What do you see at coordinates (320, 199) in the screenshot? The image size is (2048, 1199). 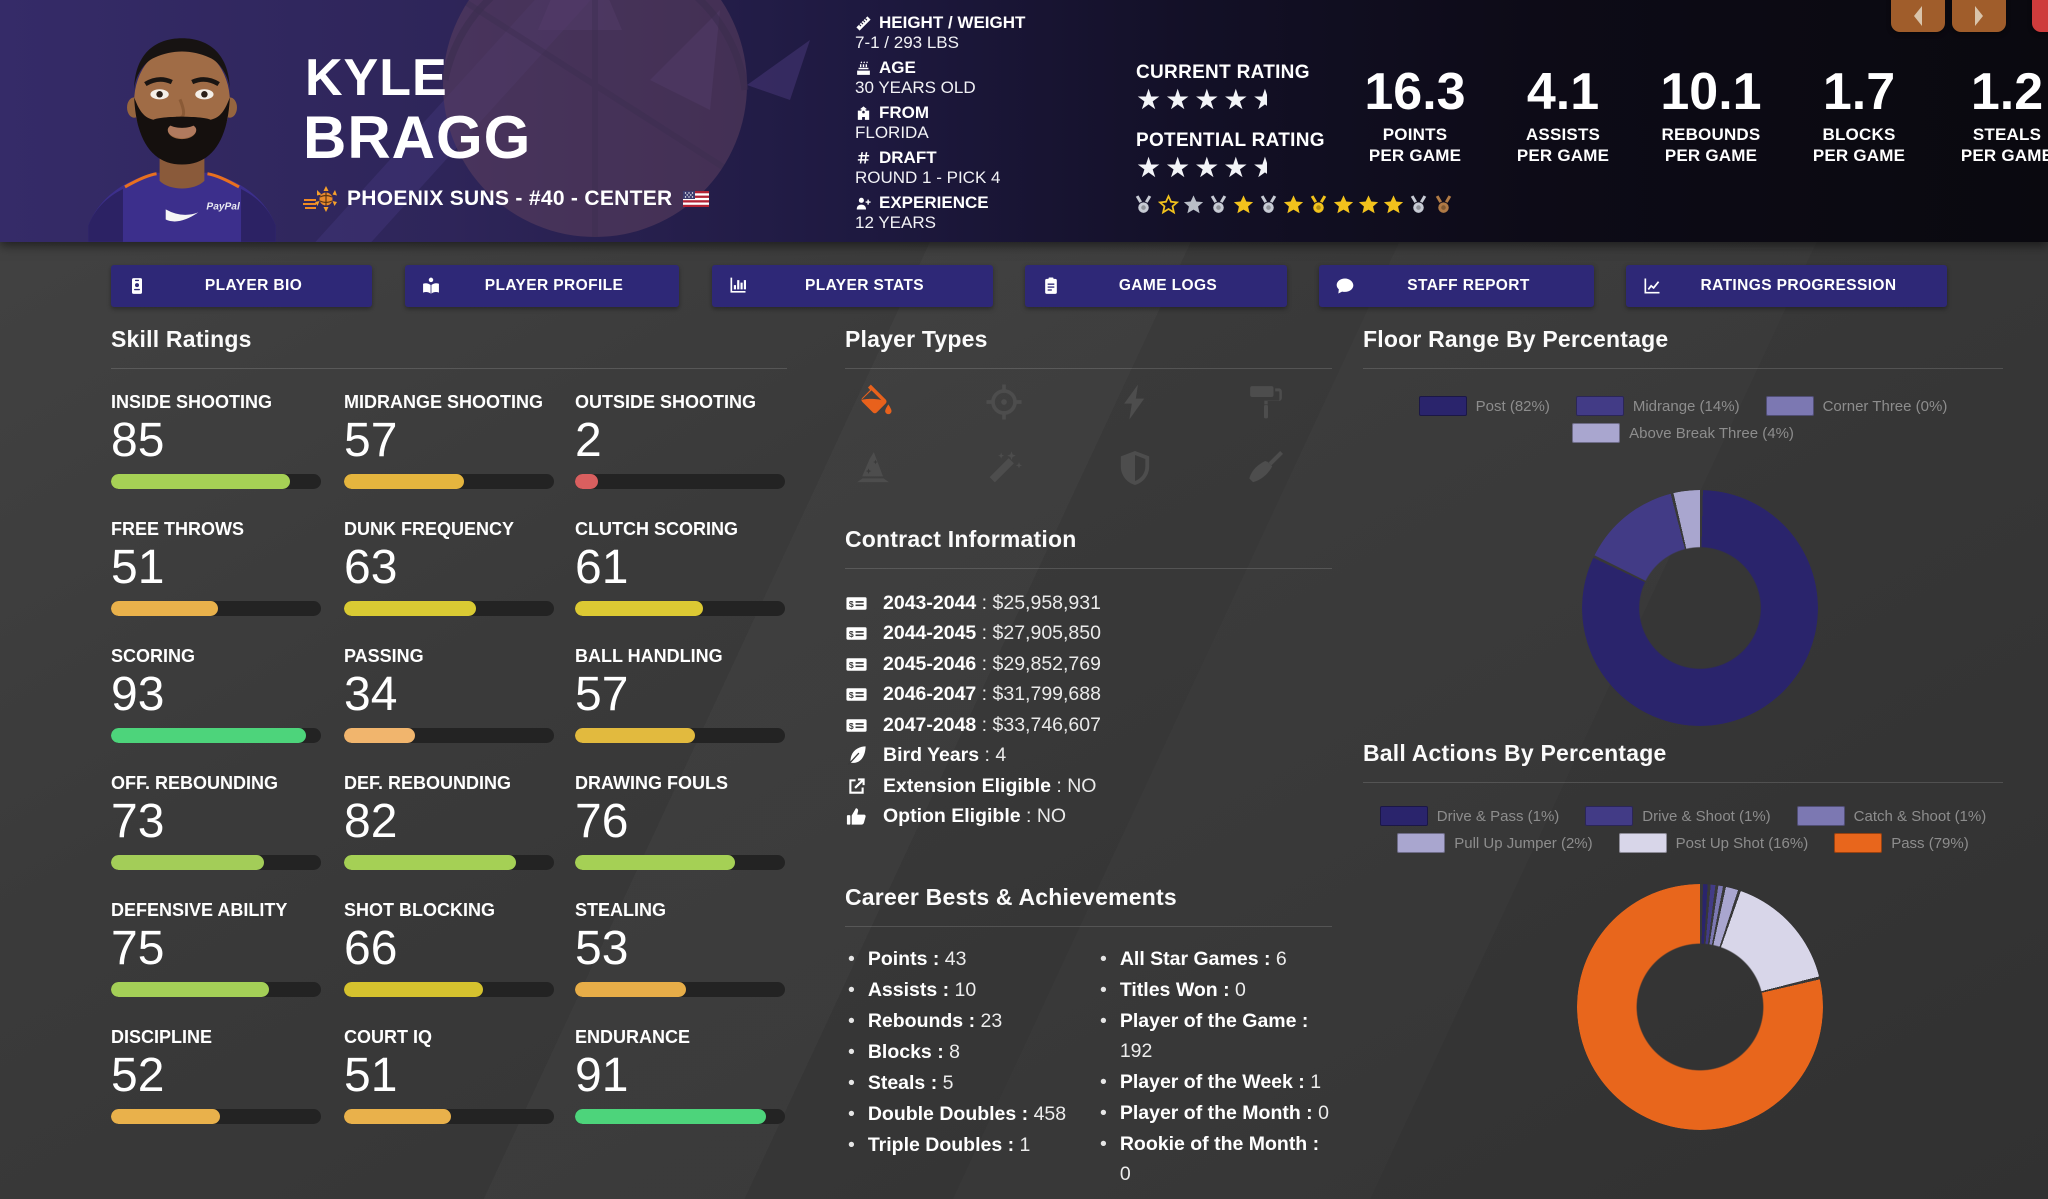 I see `suns-logo-icon` at bounding box center [320, 199].